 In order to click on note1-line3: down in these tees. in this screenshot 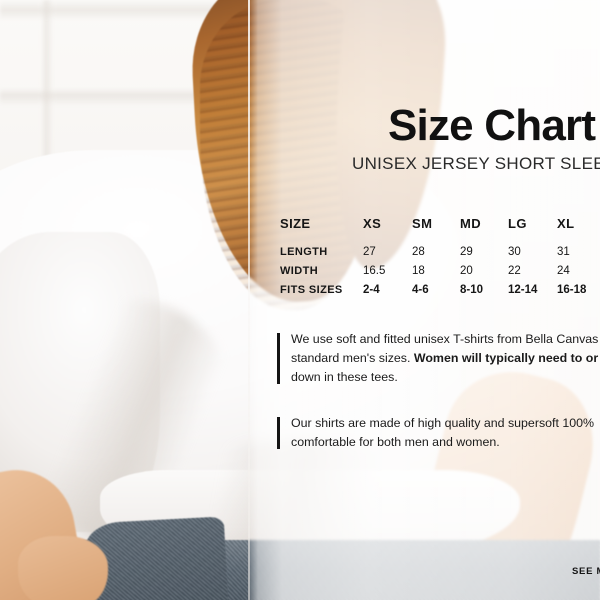, I will do `click(344, 376)`.